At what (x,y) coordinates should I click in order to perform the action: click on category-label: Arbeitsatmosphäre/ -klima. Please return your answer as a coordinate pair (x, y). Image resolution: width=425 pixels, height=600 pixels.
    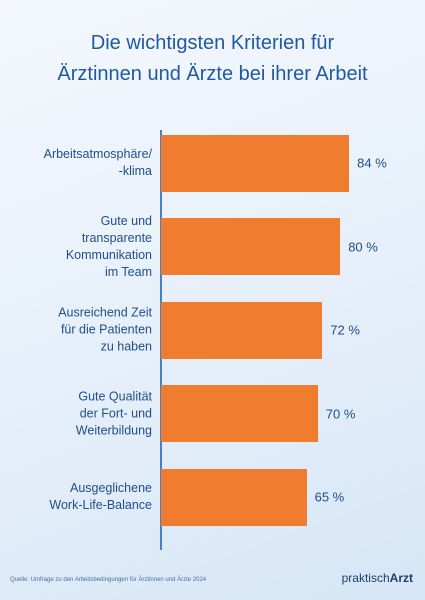
    Looking at the image, I should click on (97, 162).